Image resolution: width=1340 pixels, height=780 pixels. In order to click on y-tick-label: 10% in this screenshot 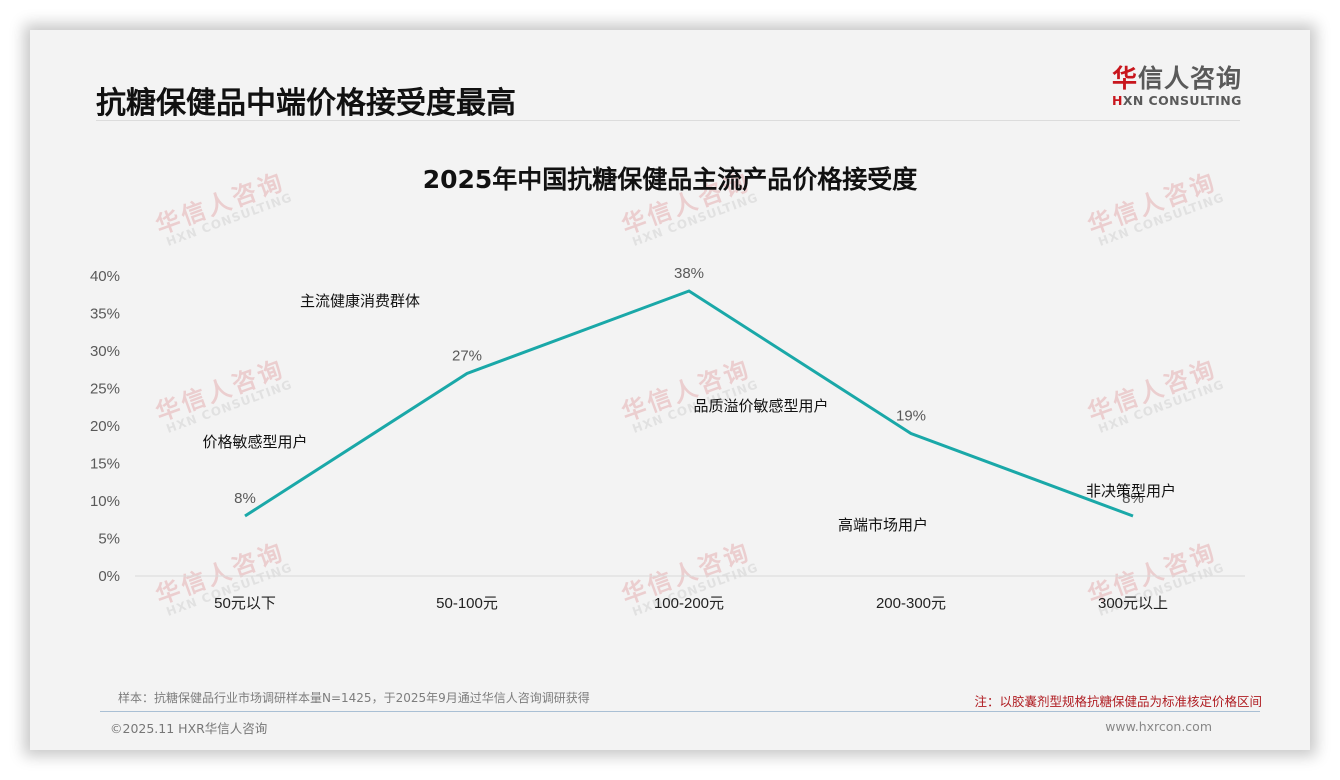, I will do `click(105, 501)`.